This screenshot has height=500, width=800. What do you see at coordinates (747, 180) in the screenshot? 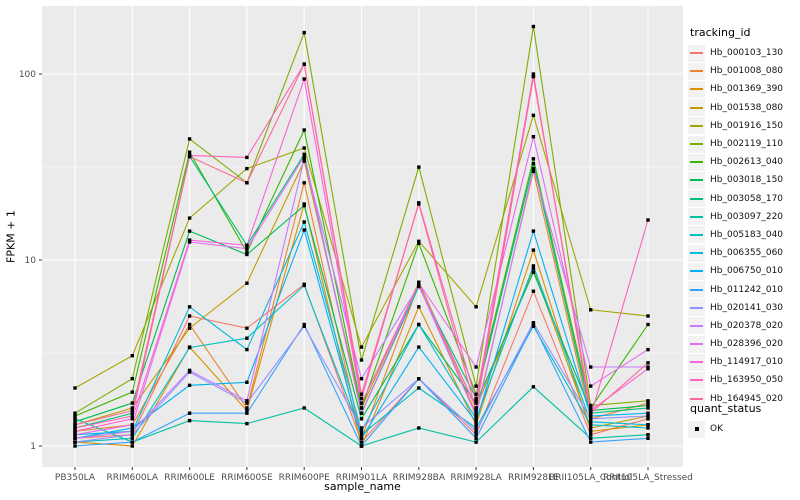
I see `legend-item-label: Hb_003018_150` at bounding box center [747, 180].